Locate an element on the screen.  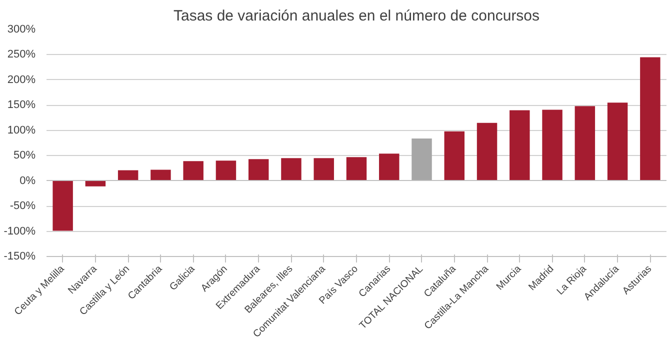
y-tick-label: -100% is located at coordinates (20, 231).